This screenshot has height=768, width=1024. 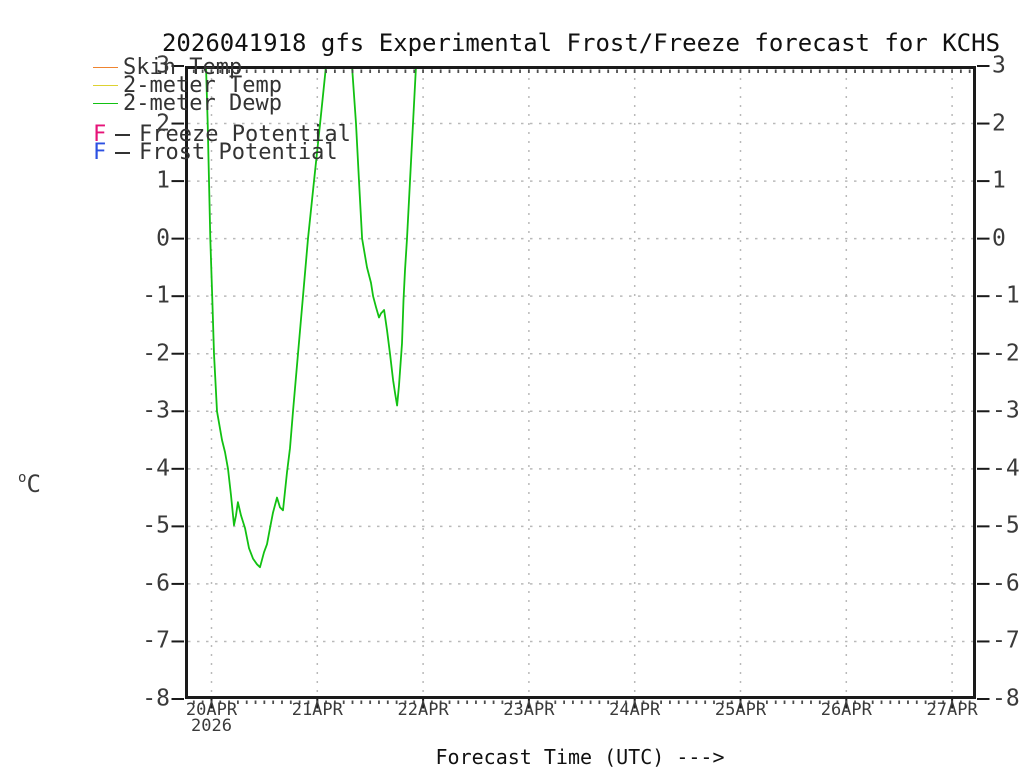 I want to click on legend-label: 2-meter Dewp, so click(x=202, y=103).